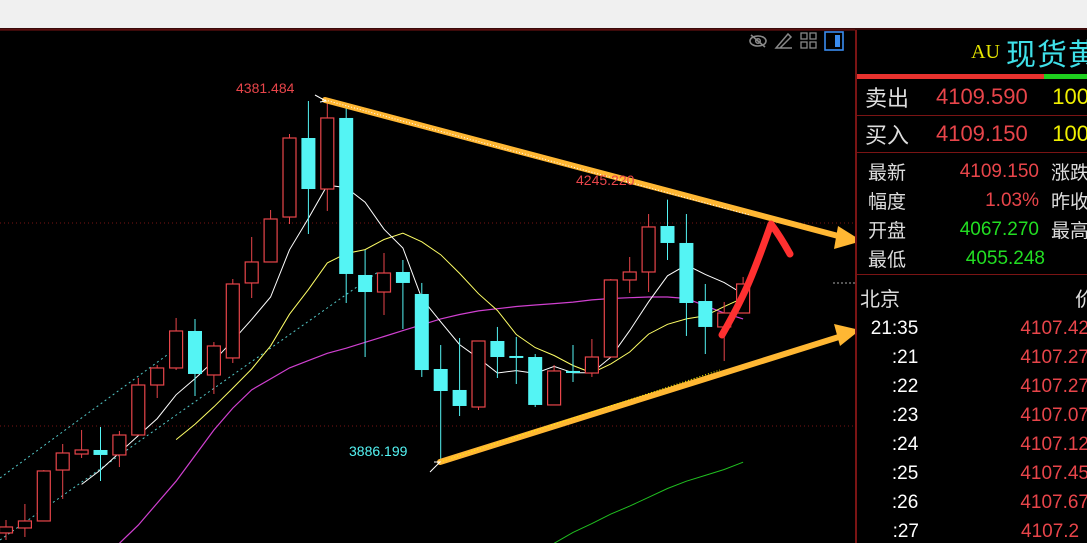 The width and height of the screenshot is (1087, 543). Describe the element at coordinates (894, 328) in the screenshot. I see `tick-time: 21:35` at that location.